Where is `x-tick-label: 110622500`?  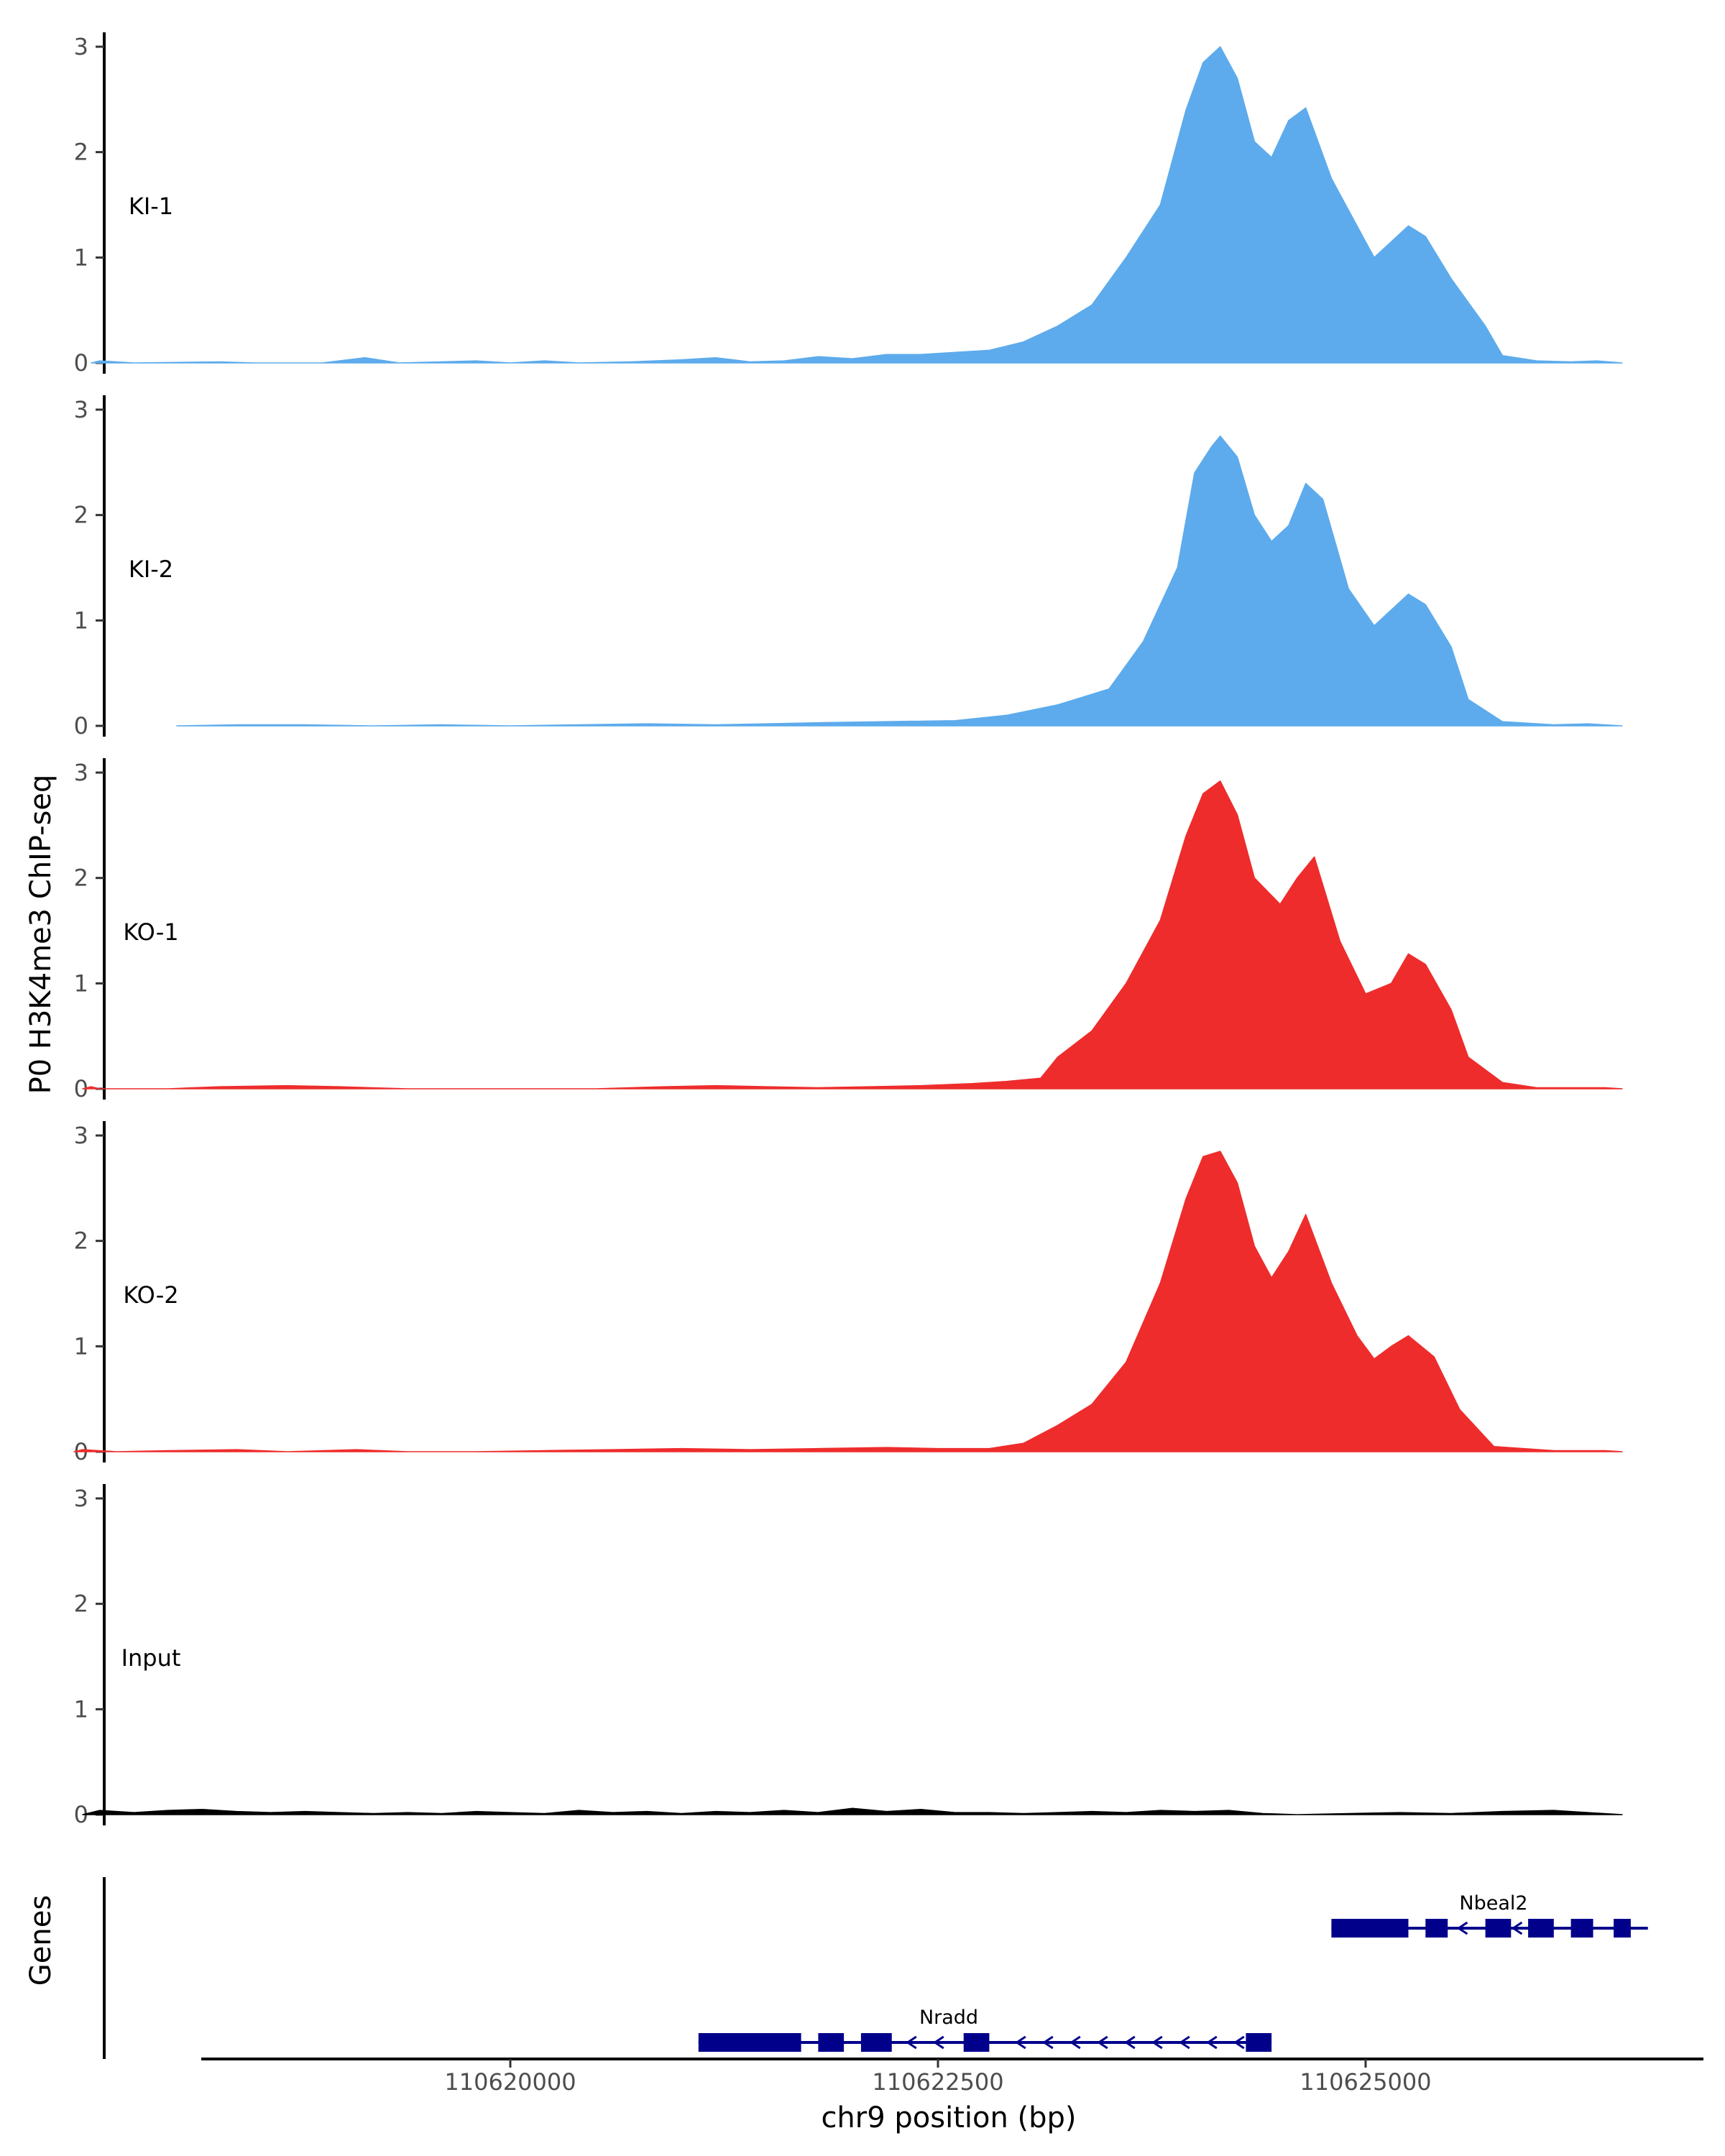 x-tick-label: 110622500 is located at coordinates (937, 2082).